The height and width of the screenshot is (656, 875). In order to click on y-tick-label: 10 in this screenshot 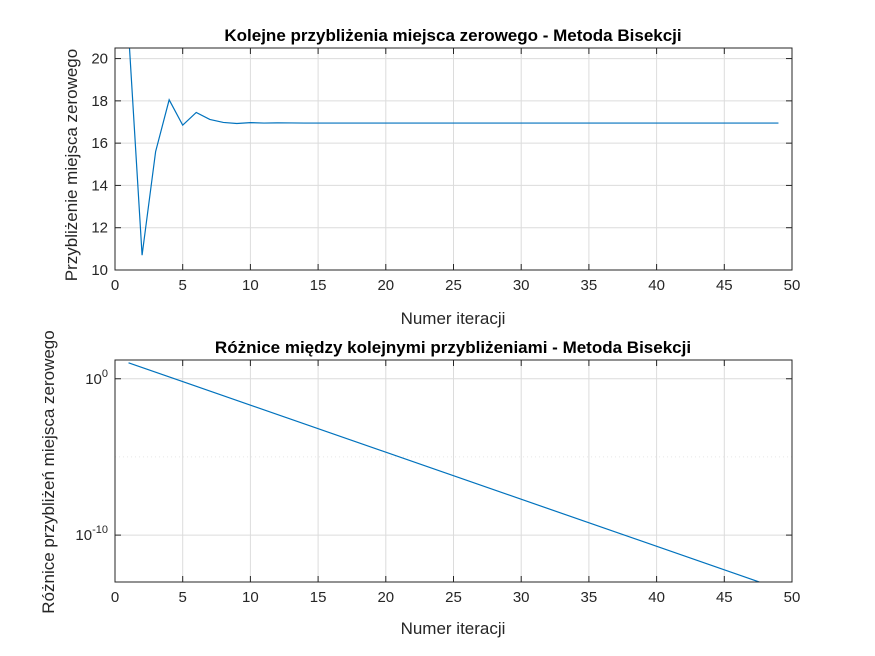, I will do `click(99, 270)`.